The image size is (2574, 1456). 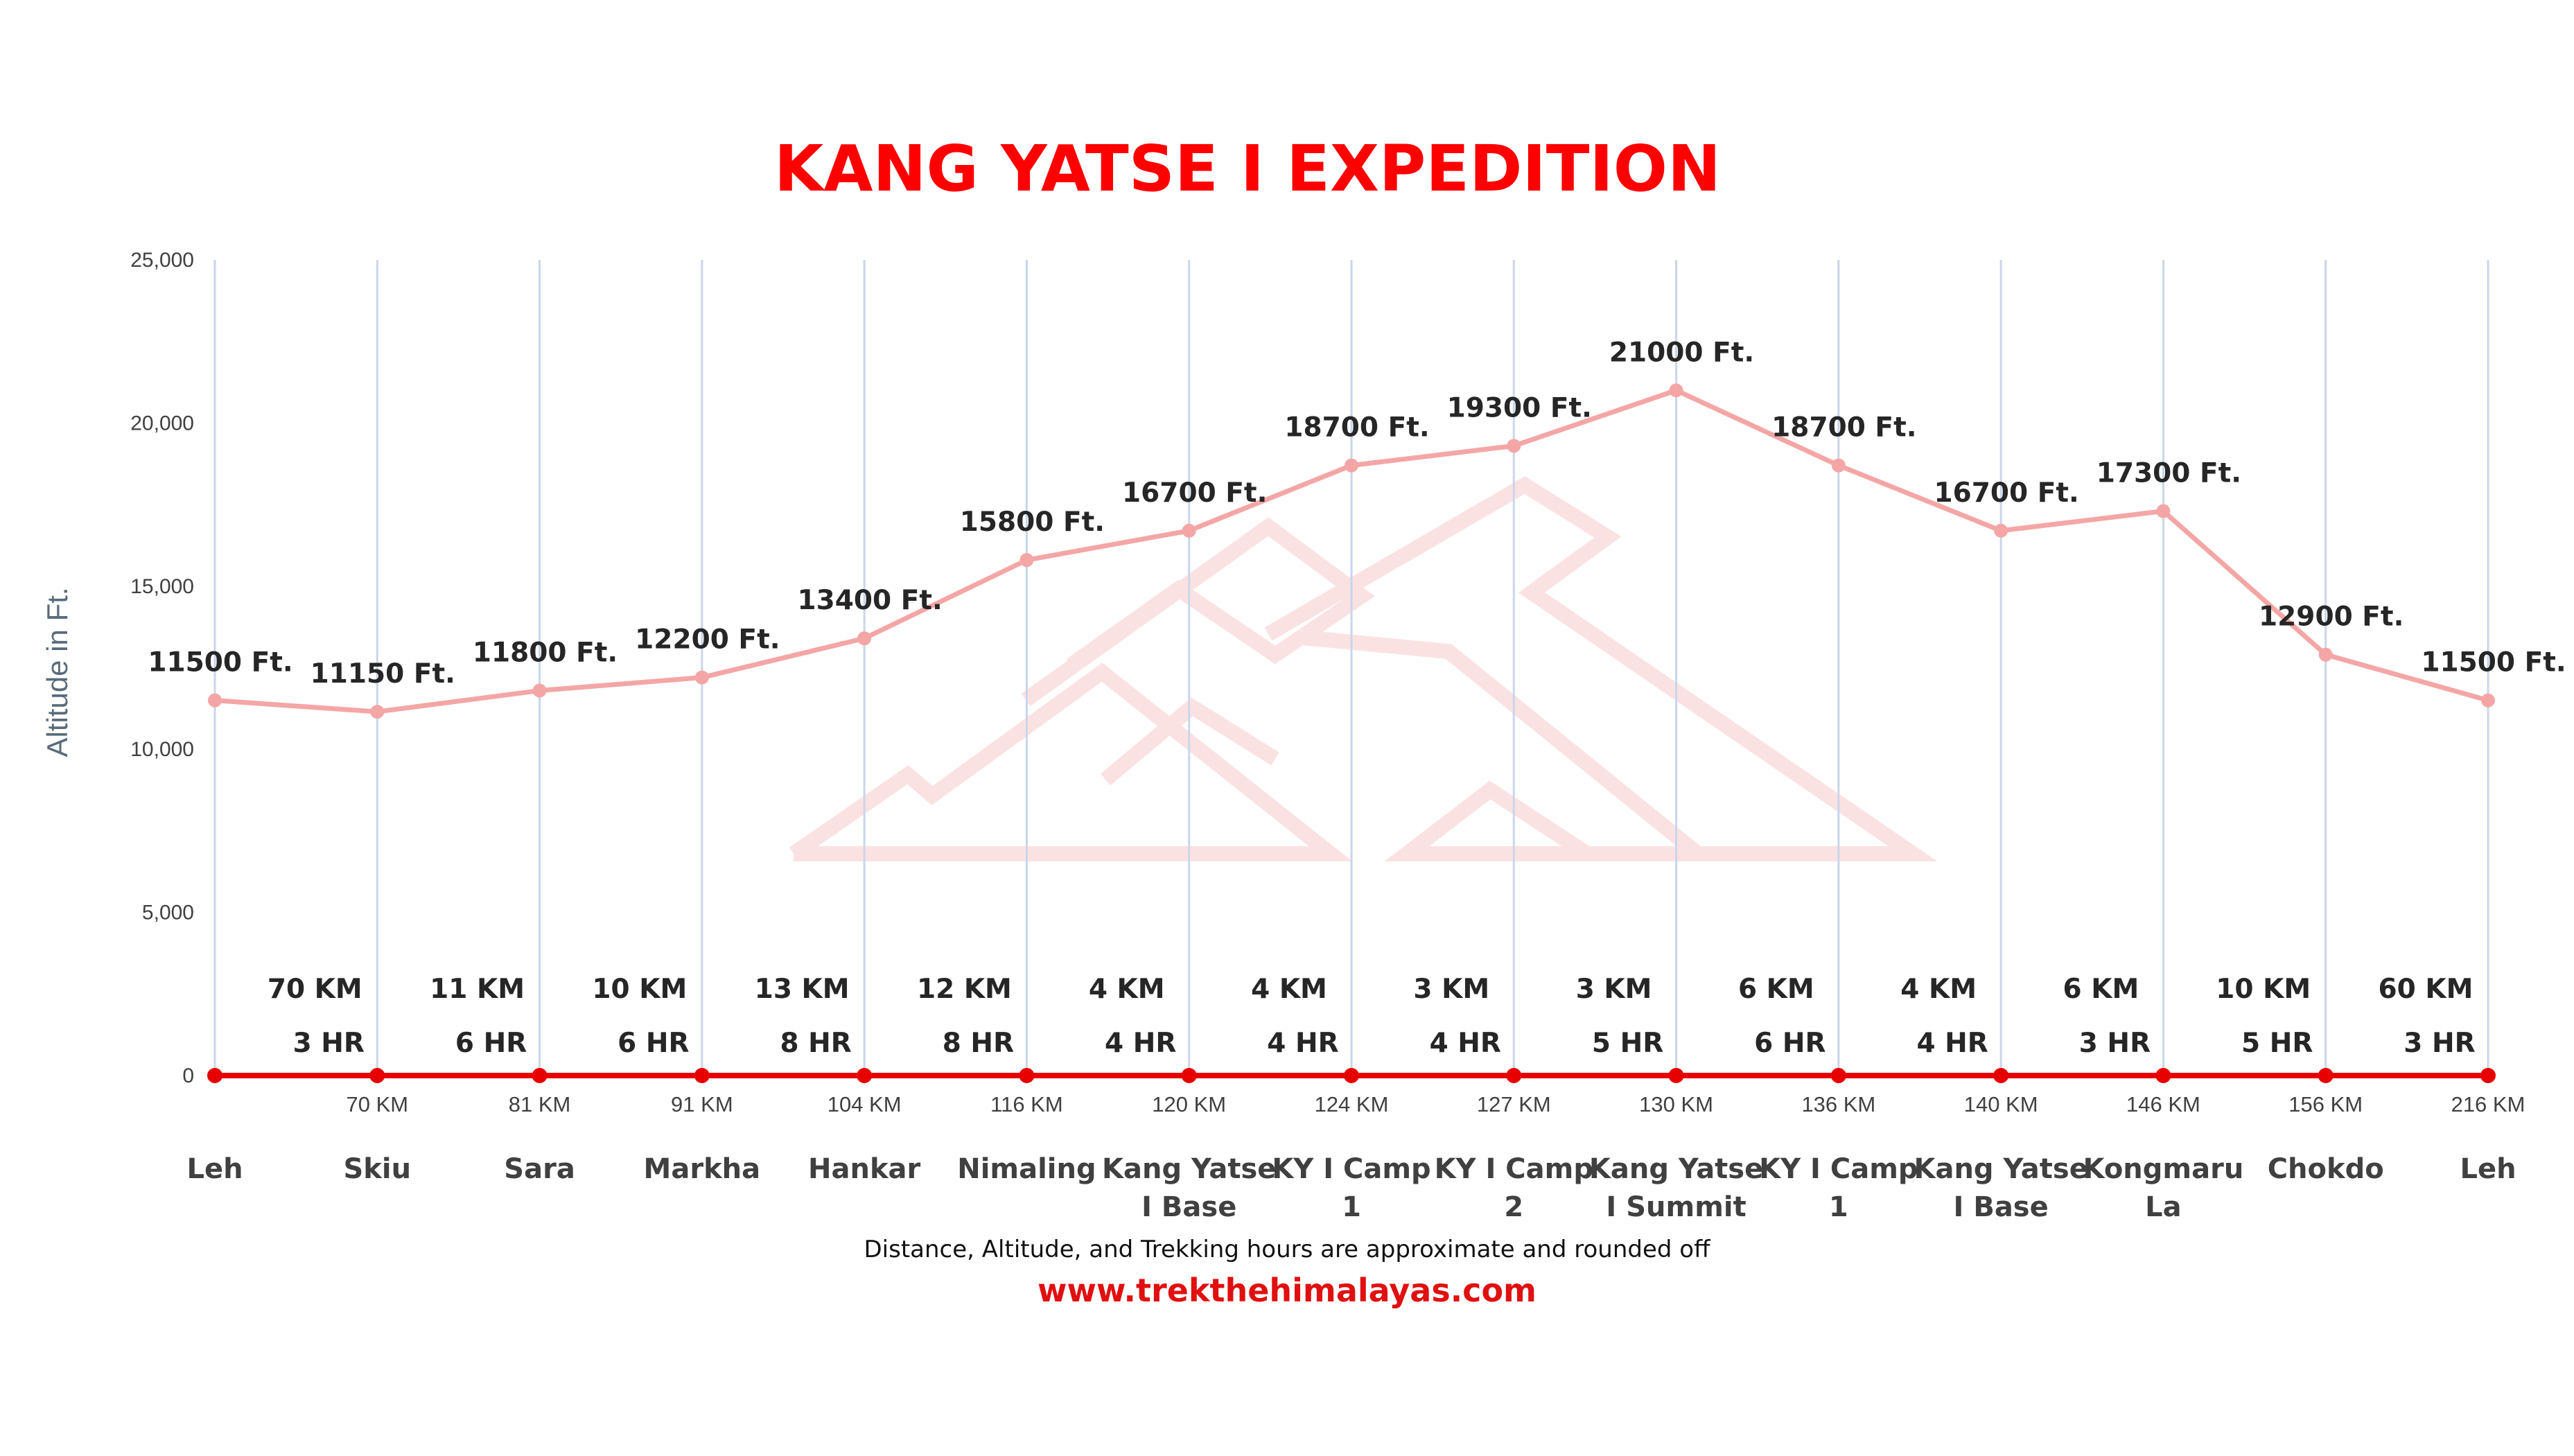 What do you see at coordinates (707, 640) in the screenshot?
I see `altitude-label: 12200 Ft.` at bounding box center [707, 640].